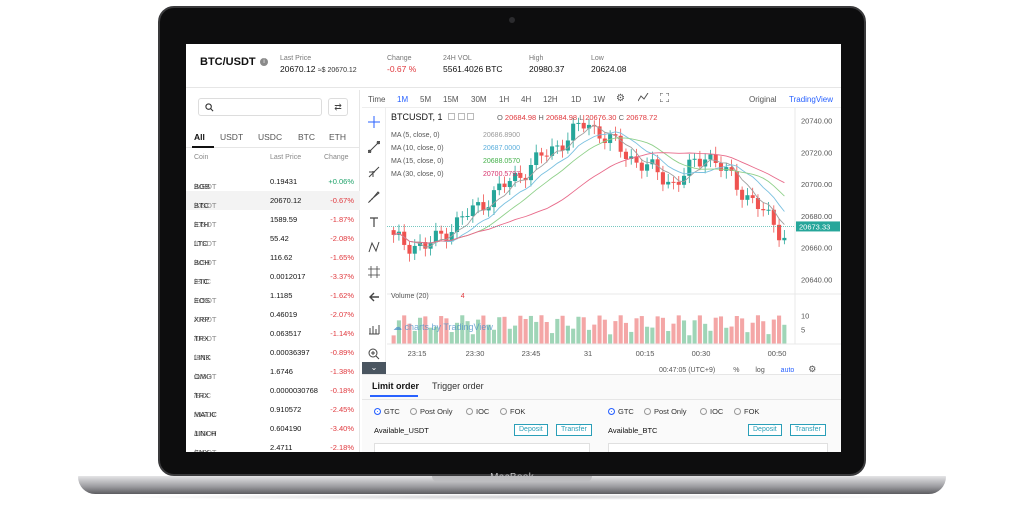  What do you see at coordinates (812, 369) in the screenshot?
I see `chart-settings-icon: ⚙` at bounding box center [812, 369].